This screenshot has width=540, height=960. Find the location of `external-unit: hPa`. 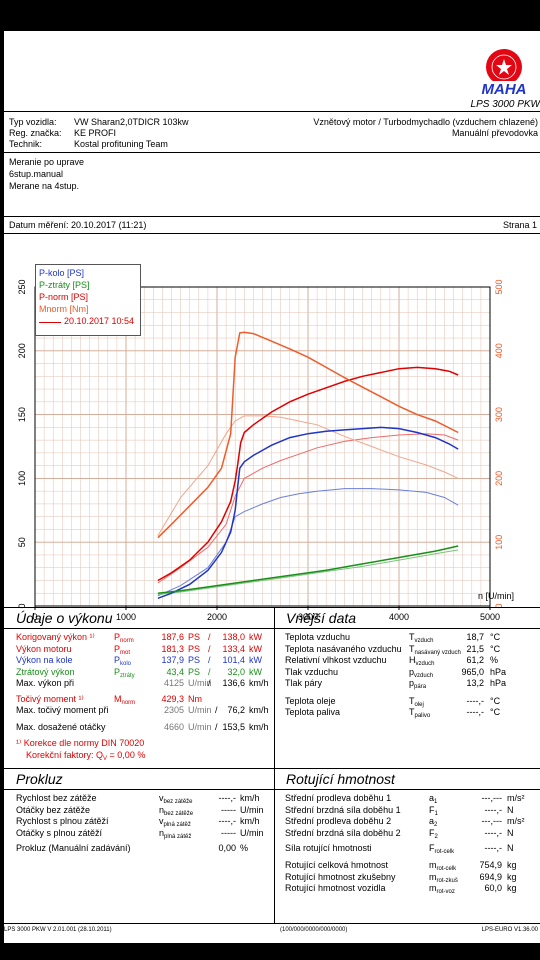

external-unit: hPa is located at coordinates (498, 671).